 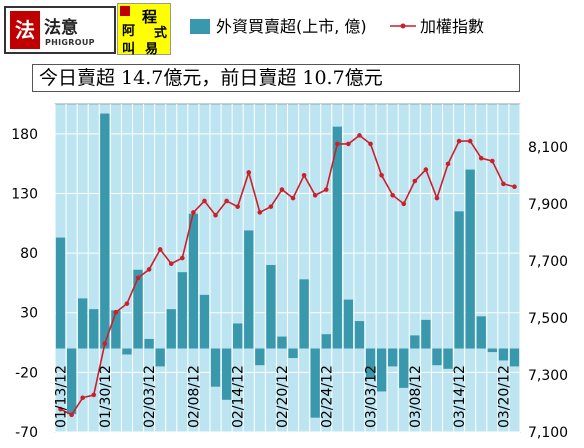 I want to click on x-tick-label: 02/20/12, so click(x=283, y=396).